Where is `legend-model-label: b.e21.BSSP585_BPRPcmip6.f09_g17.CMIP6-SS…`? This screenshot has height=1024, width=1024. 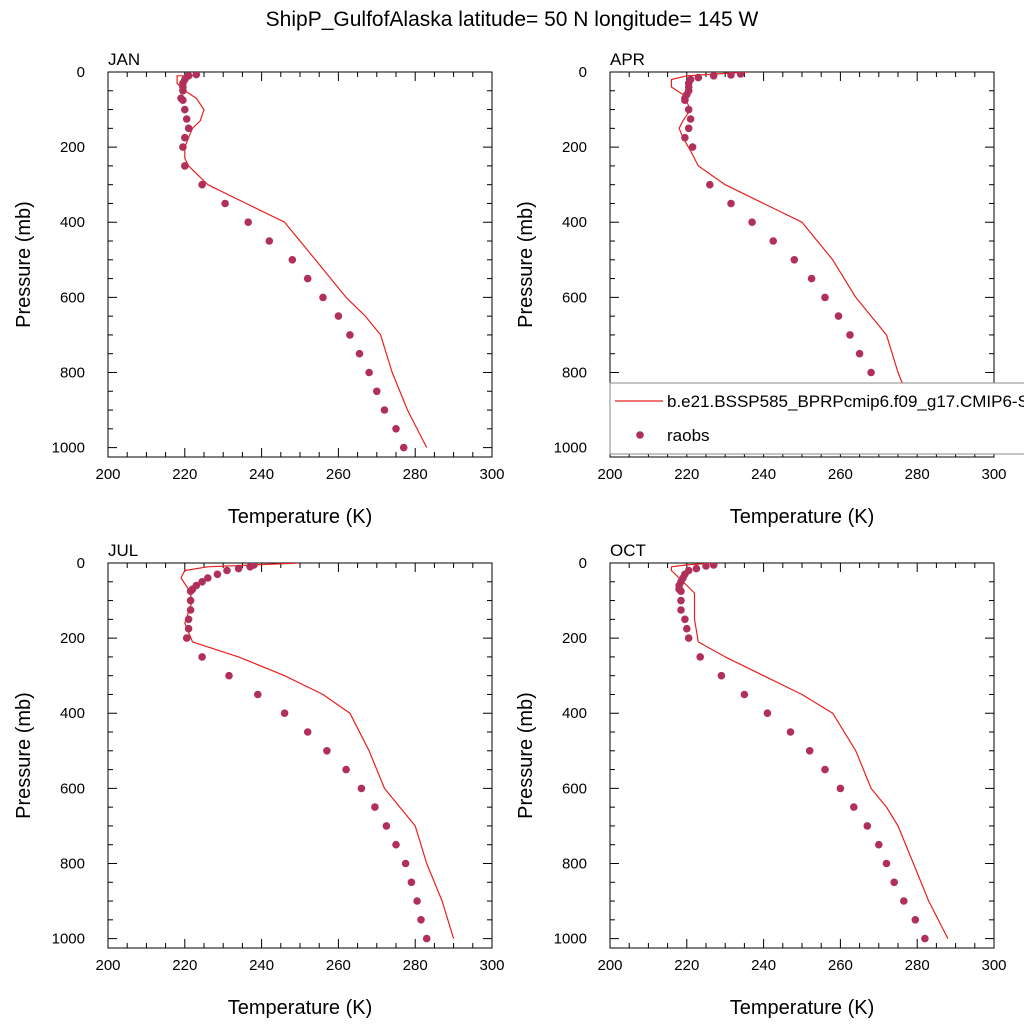 legend-model-label: b.e21.BSSP585_BPRPcmip6.f09_g17.CMIP6-SS… is located at coordinates (845, 401).